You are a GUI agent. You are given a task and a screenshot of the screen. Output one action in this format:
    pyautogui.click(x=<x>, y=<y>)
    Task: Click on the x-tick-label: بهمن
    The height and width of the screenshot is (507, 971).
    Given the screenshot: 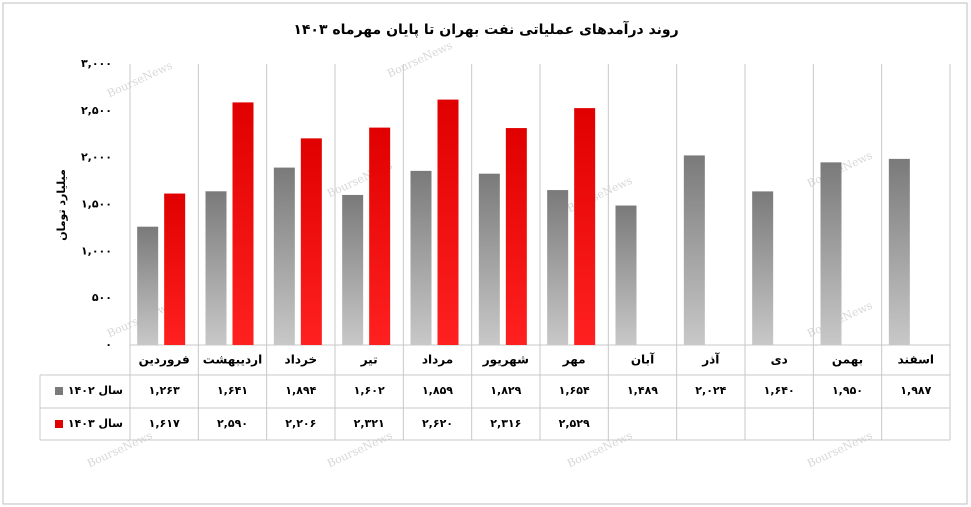 What is the action you would take?
    pyautogui.click(x=847, y=360)
    